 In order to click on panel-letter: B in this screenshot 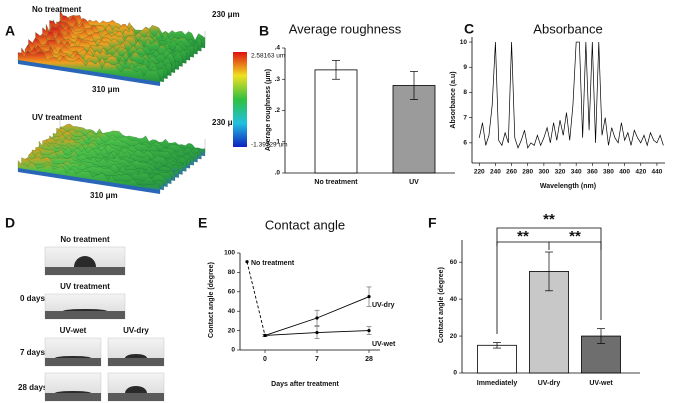, I will do `click(264, 31)`.